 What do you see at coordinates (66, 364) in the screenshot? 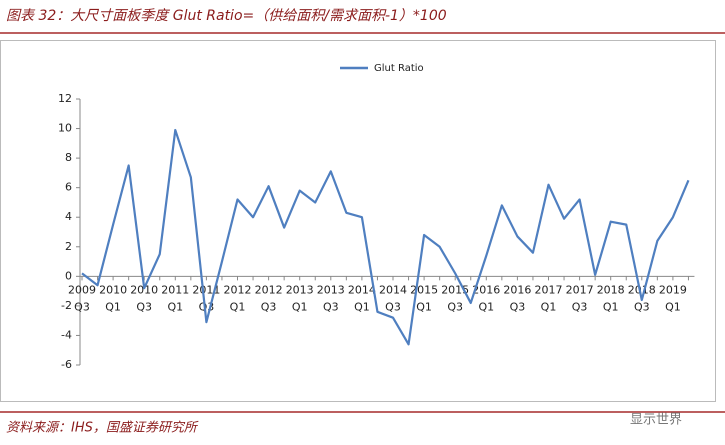
I see `y-tick-label: -6` at bounding box center [66, 364].